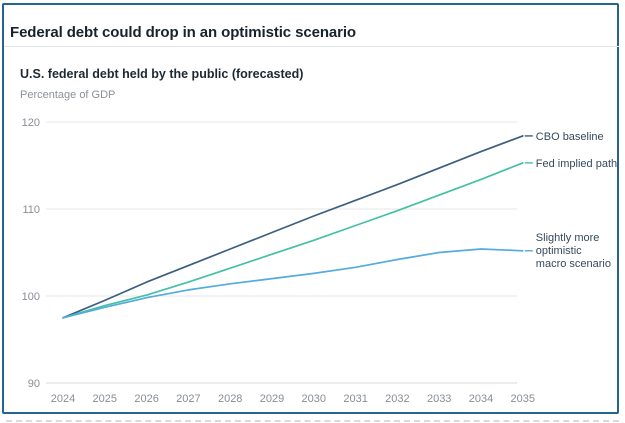  I want to click on x-tick-label-2027: 2027, so click(188, 399).